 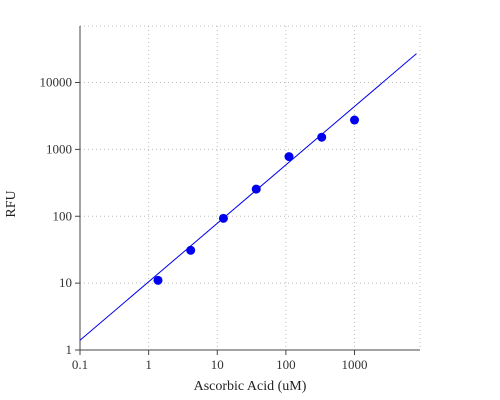 What do you see at coordinates (286, 364) in the screenshot?
I see `x-tick-label: 100` at bounding box center [286, 364].